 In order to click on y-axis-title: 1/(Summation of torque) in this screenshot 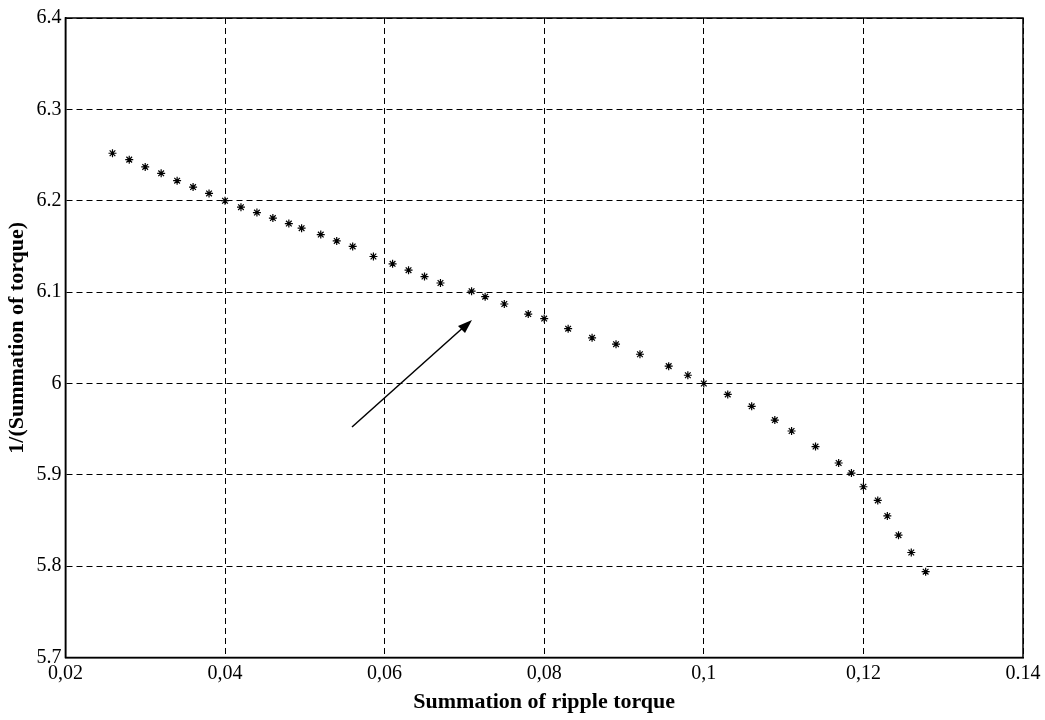, I will do `click(15, 337)`.